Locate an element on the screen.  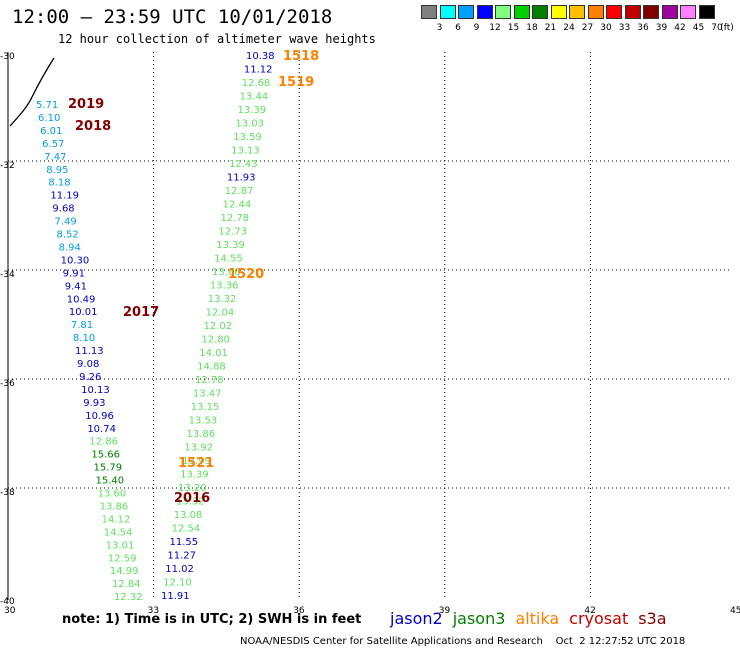
wave-height-east: 14.88 is located at coordinates (211, 367).